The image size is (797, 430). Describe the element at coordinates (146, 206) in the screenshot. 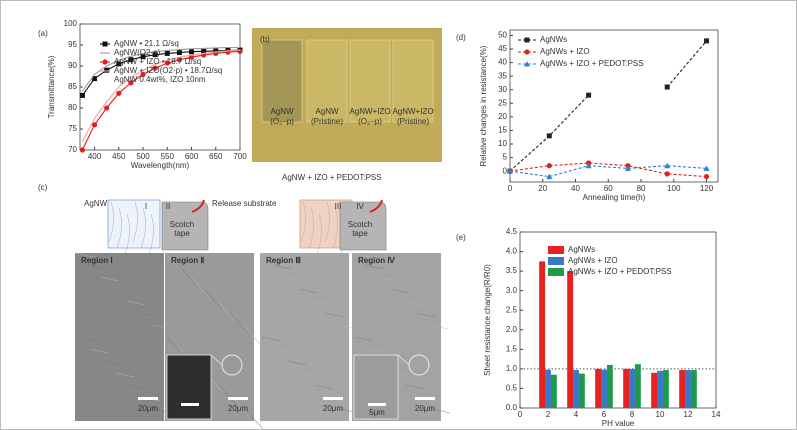

I see `region-label: I` at that location.